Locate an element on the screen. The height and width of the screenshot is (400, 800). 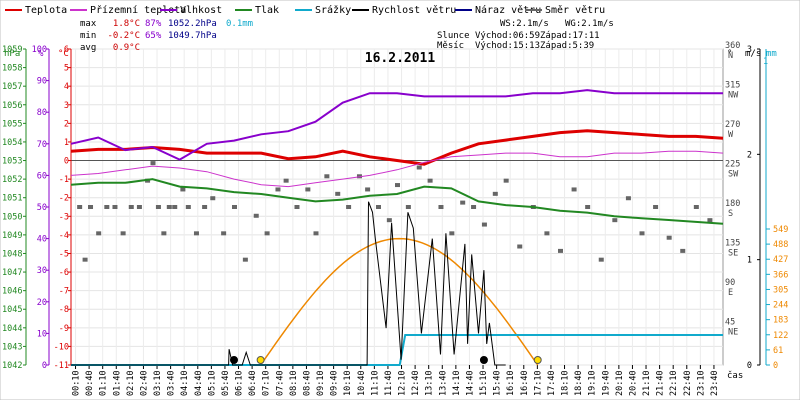
series-line-Přízemní teplota is located at coordinates (397, 169).